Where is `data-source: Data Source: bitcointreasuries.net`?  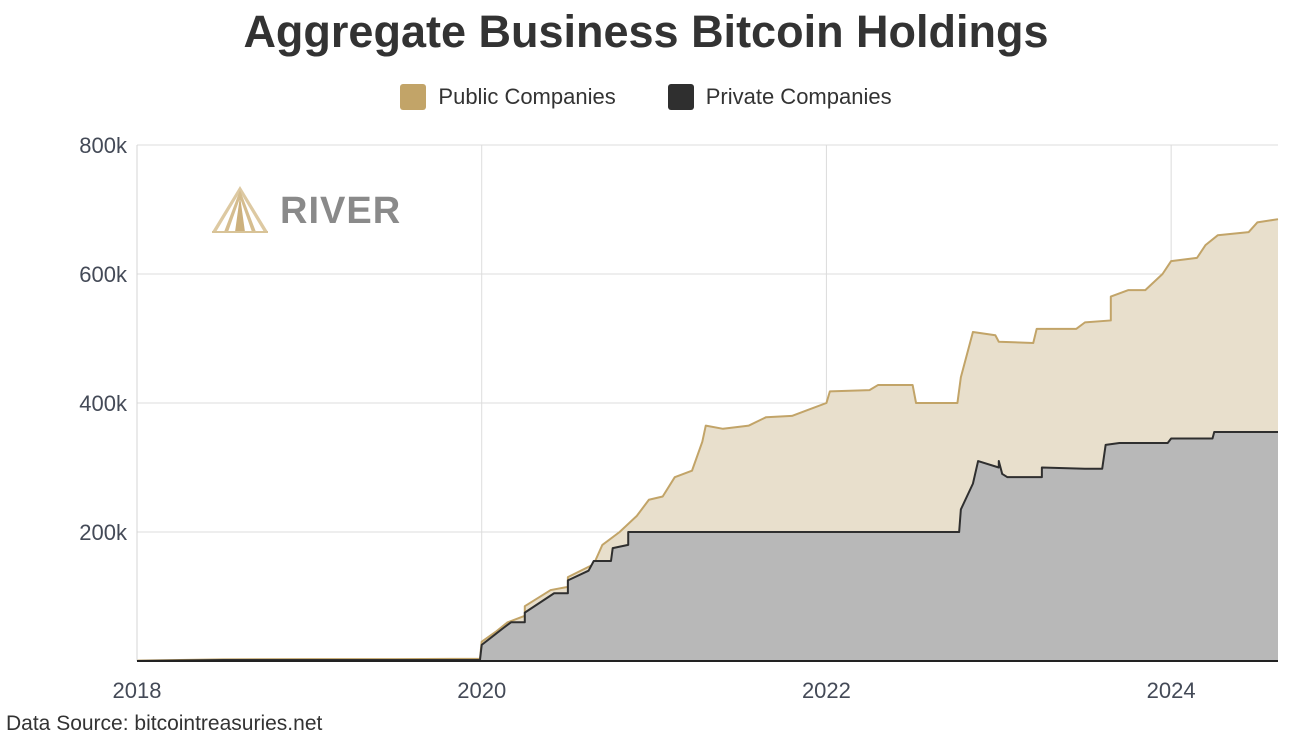
data-source: Data Source: bitcointreasuries.net is located at coordinates (164, 723).